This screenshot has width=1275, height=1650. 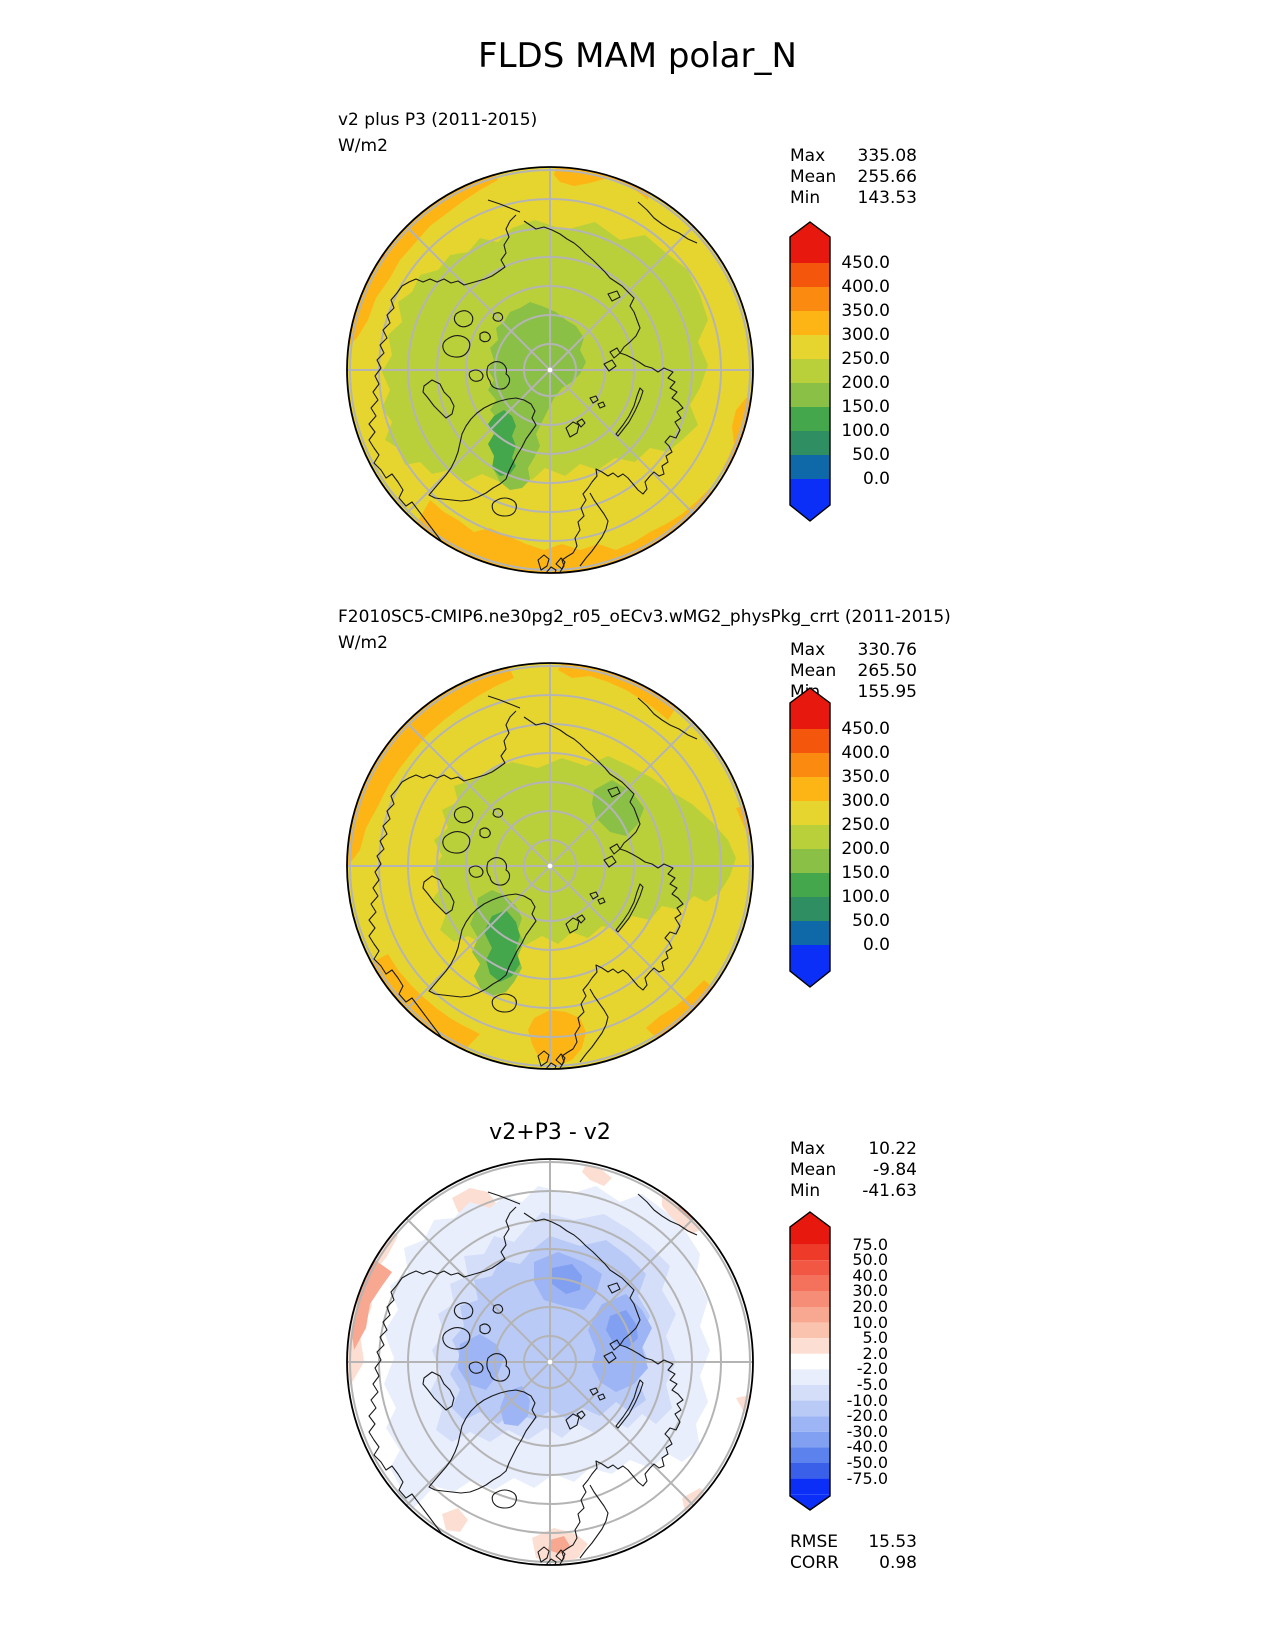 I want to click on stat-value: 265.50, so click(x=887, y=671).